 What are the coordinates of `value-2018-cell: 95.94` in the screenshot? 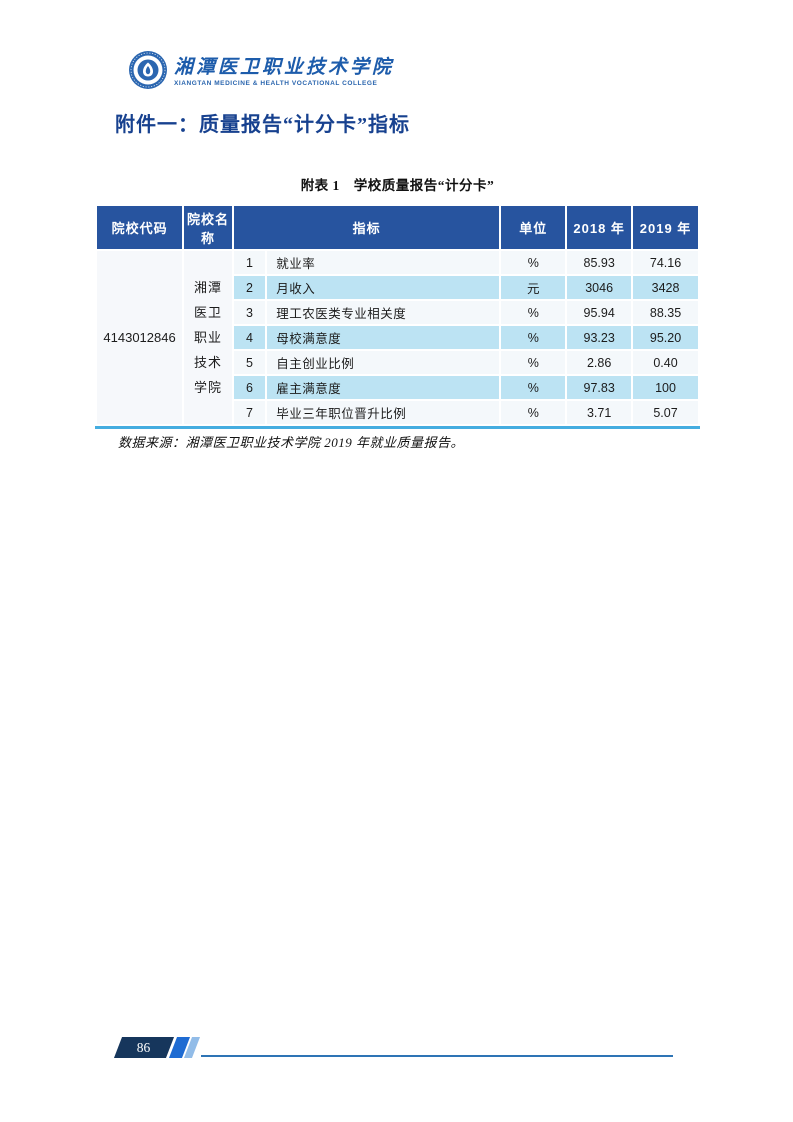 It's located at (599, 312).